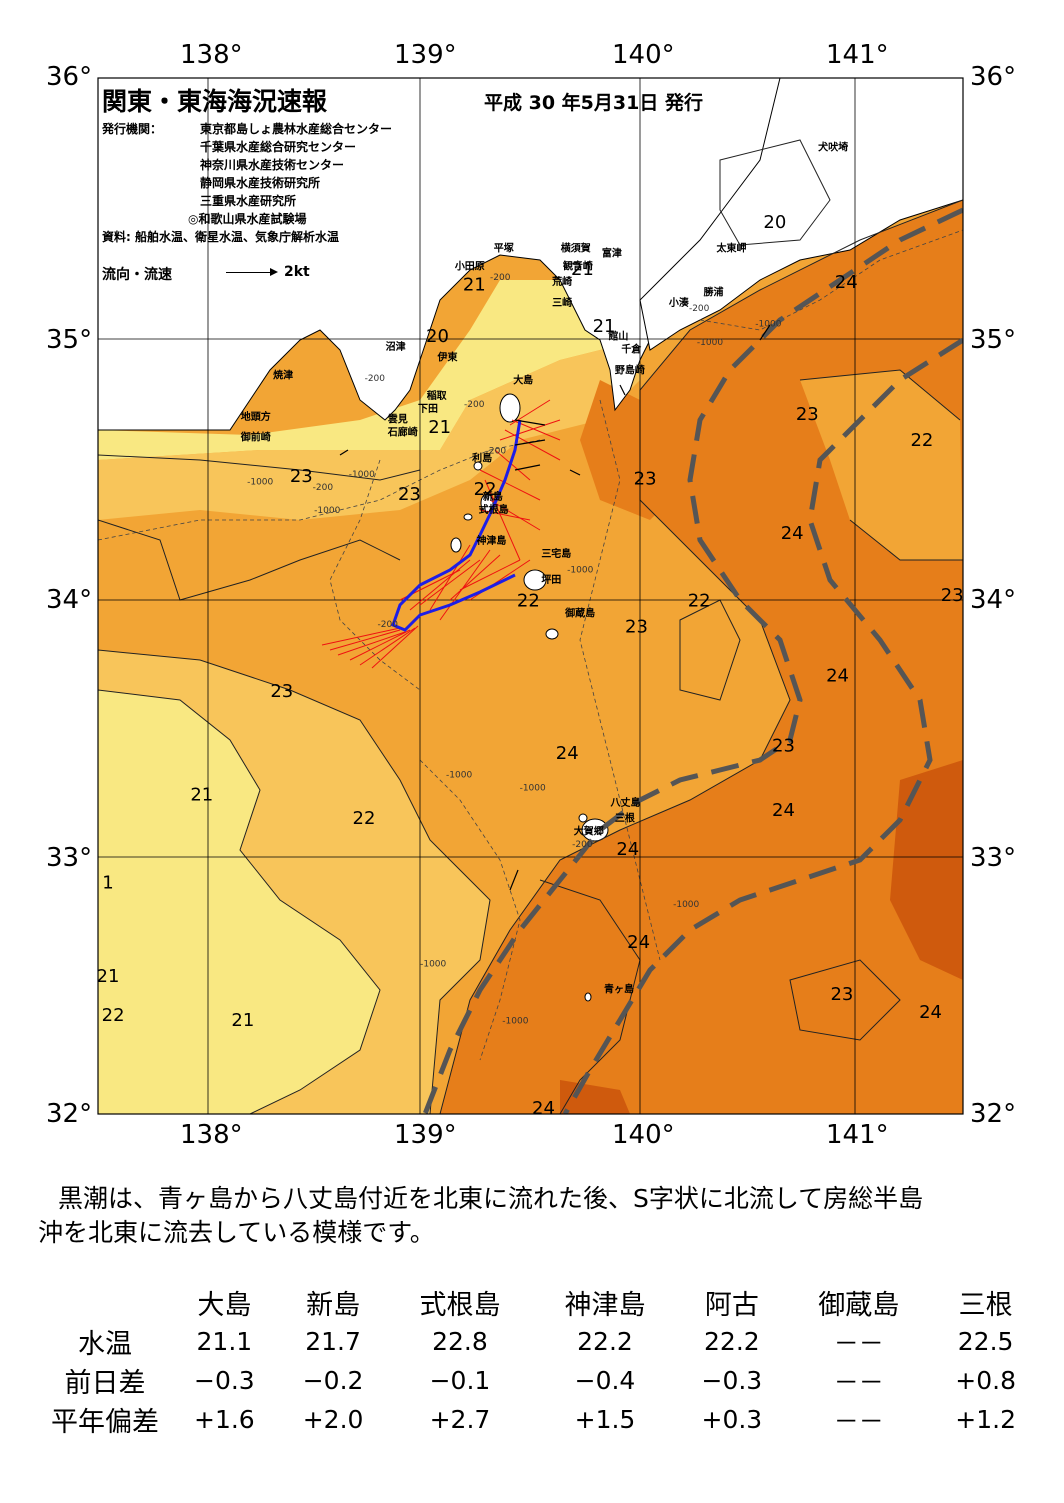 The height and width of the screenshot is (1503, 1064). What do you see at coordinates (985, 1341) in the screenshot?
I see `table-cell: 22.5` at bounding box center [985, 1341].